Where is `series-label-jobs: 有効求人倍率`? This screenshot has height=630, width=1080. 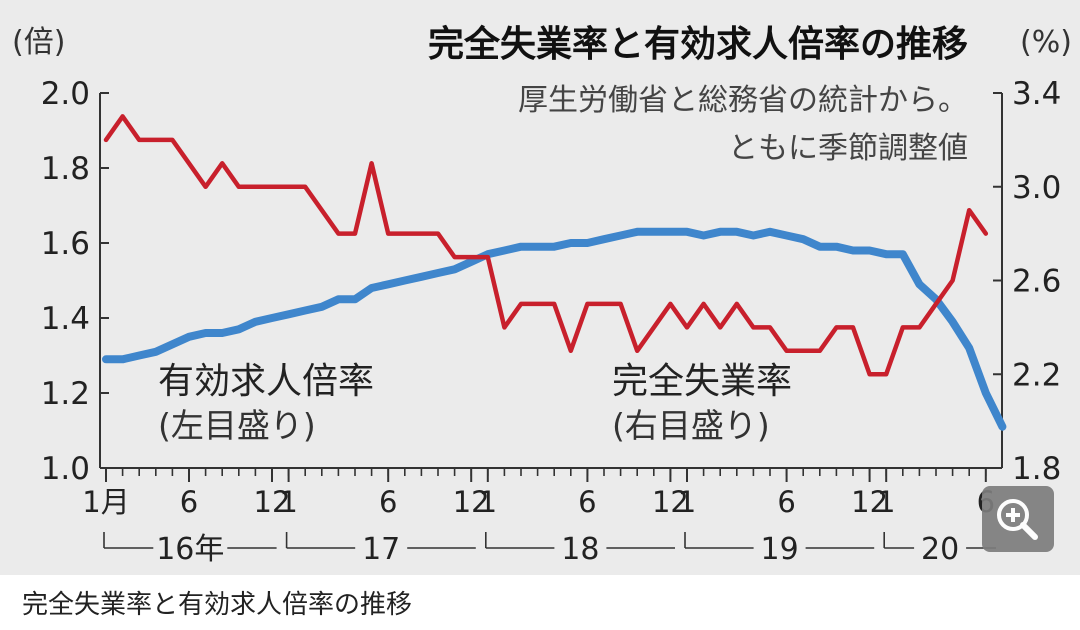 series-label-jobs: 有効求人倍率 is located at coordinates (266, 381).